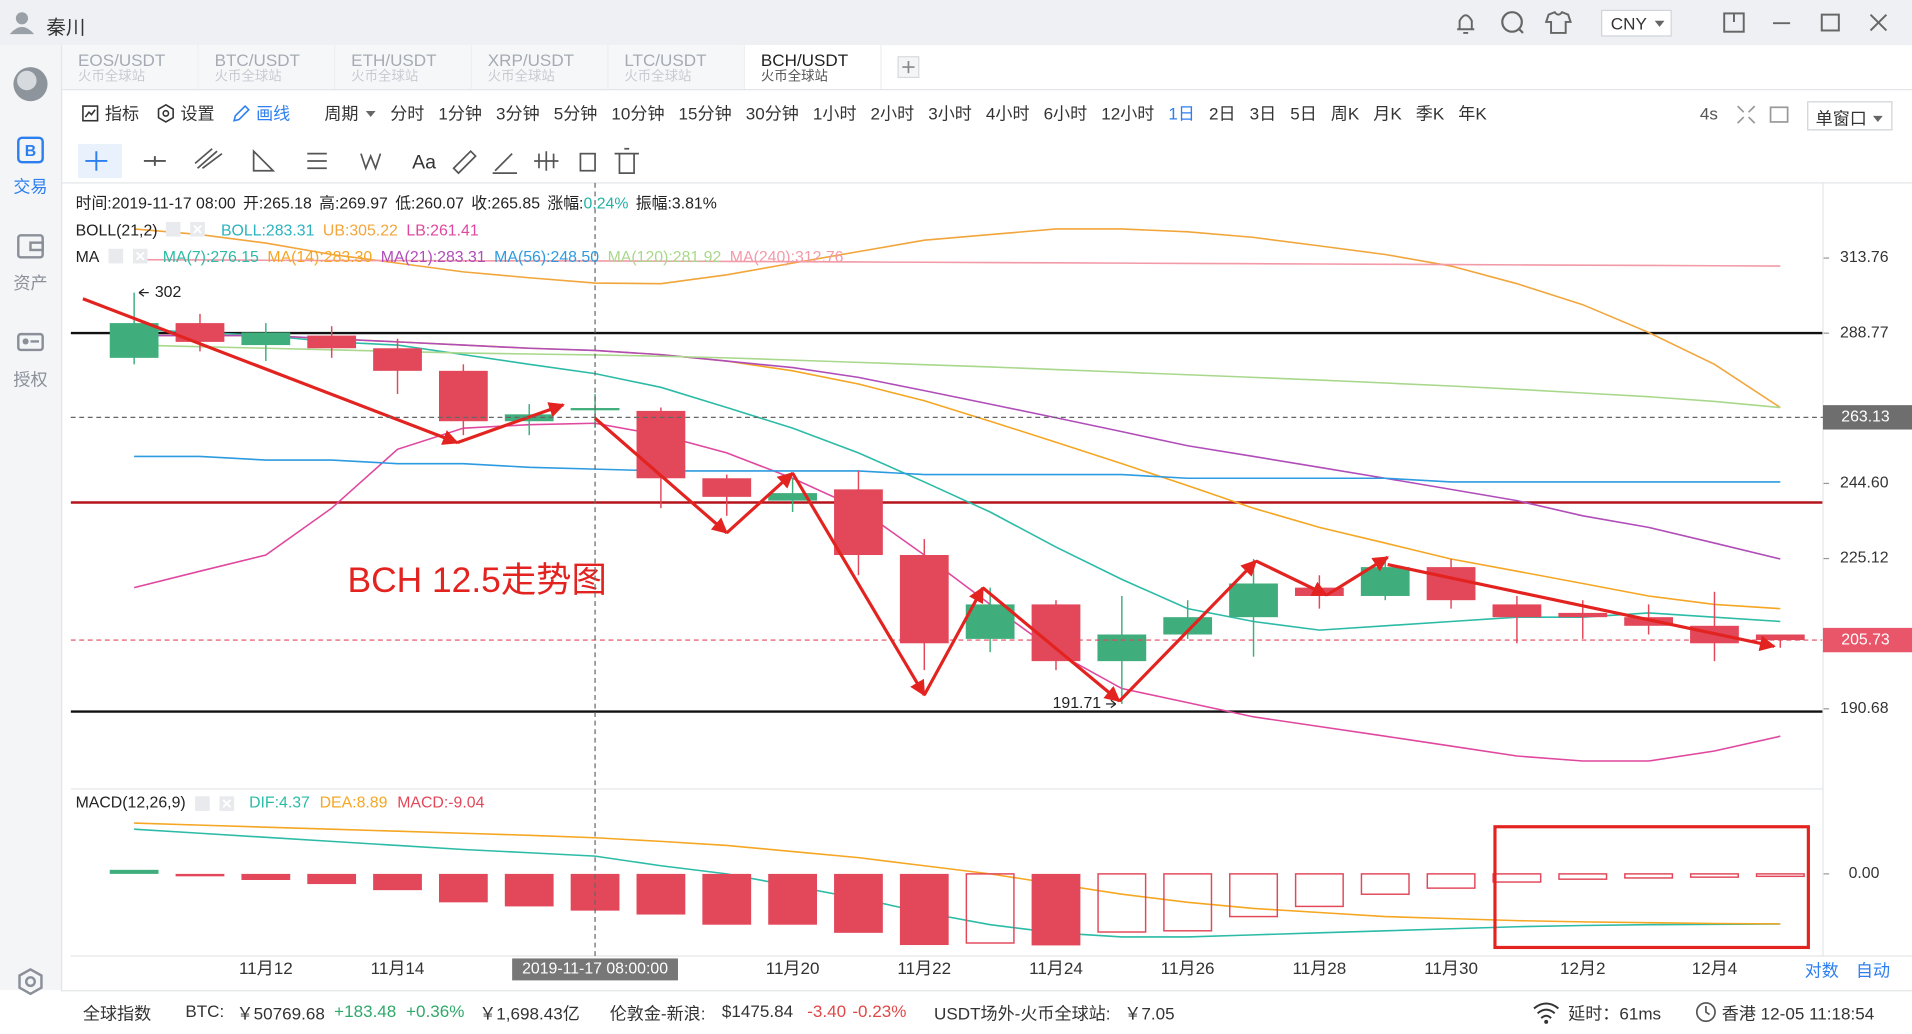 This screenshot has height=1034, width=1912. Describe the element at coordinates (908, 67) in the screenshot. I see `add-tab` at that location.